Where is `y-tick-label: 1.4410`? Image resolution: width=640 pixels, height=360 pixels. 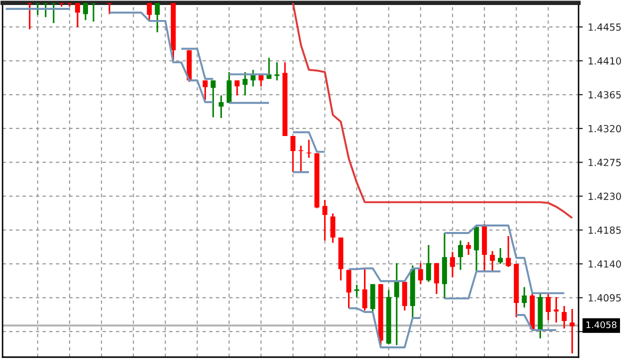 y-tick-label: 1.4410 is located at coordinates (604, 61).